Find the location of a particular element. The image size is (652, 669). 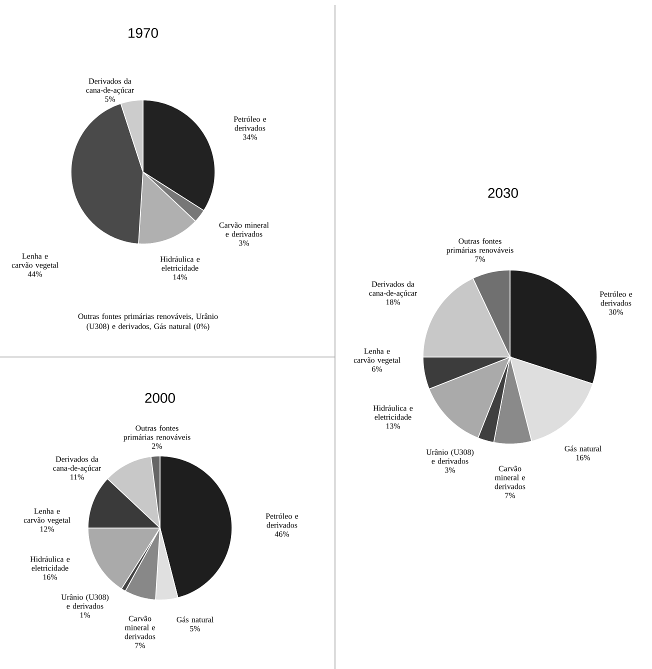

chart-title: 2030 is located at coordinates (503, 193).